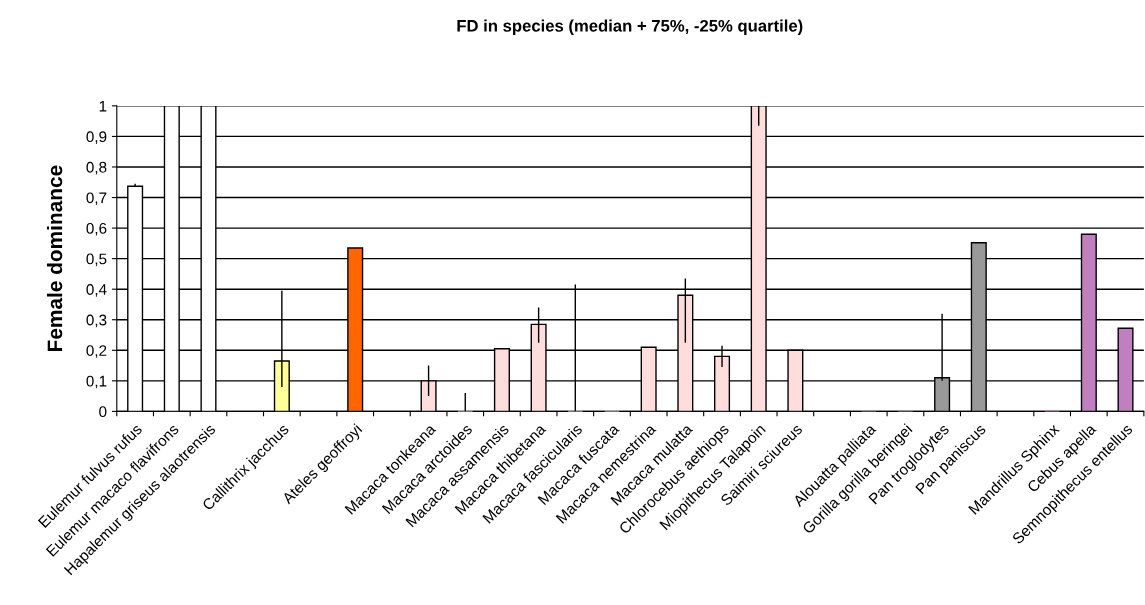 The width and height of the screenshot is (1145, 605). What do you see at coordinates (96, 137) in the screenshot?
I see `y-tick-label: 0,9` at bounding box center [96, 137].